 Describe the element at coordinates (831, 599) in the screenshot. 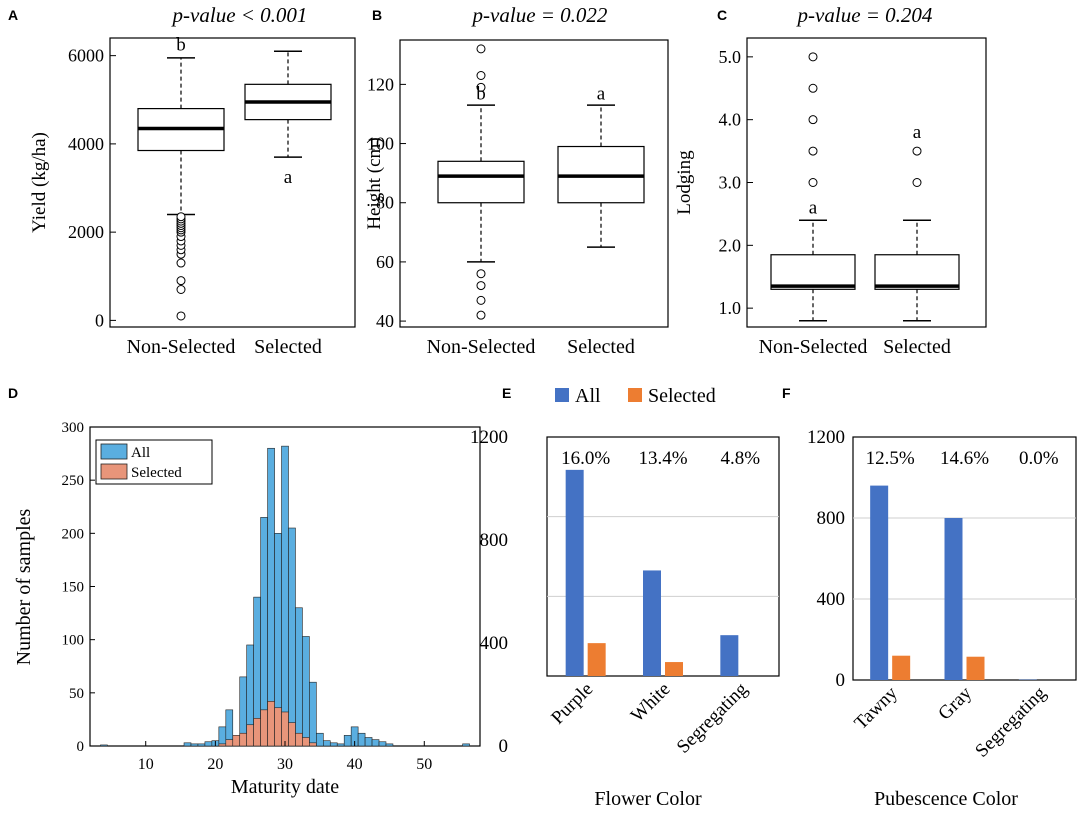

I see `y-tick-label: 400` at that location.